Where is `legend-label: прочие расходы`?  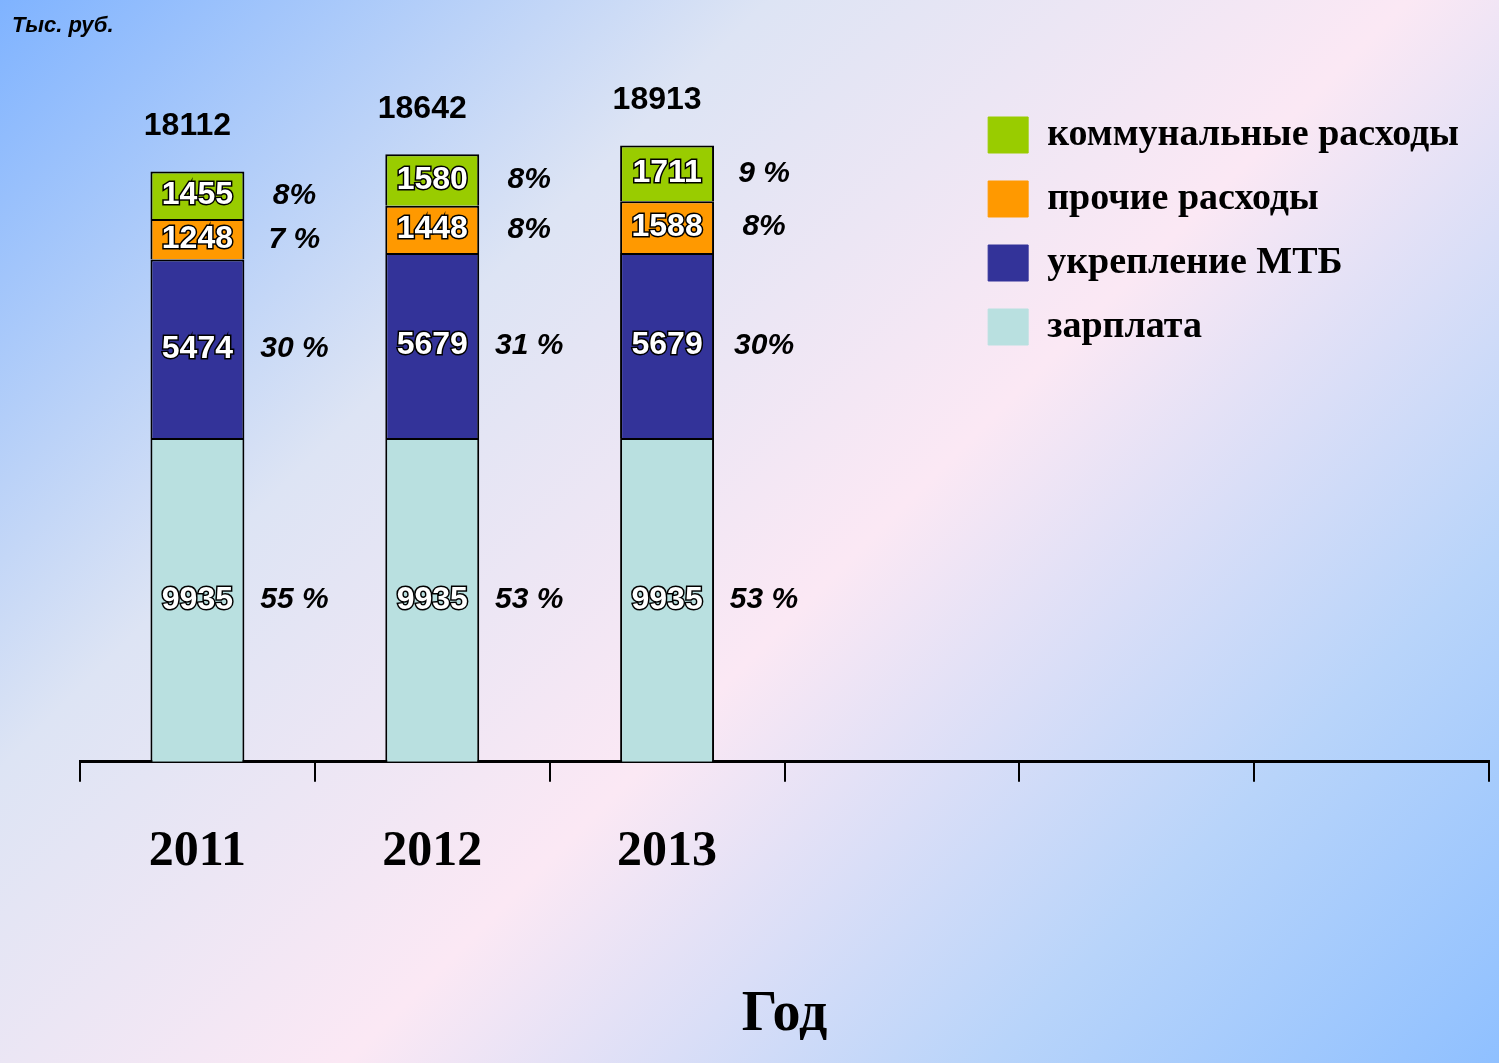
legend-label: прочие расходы is located at coordinates (1183, 195).